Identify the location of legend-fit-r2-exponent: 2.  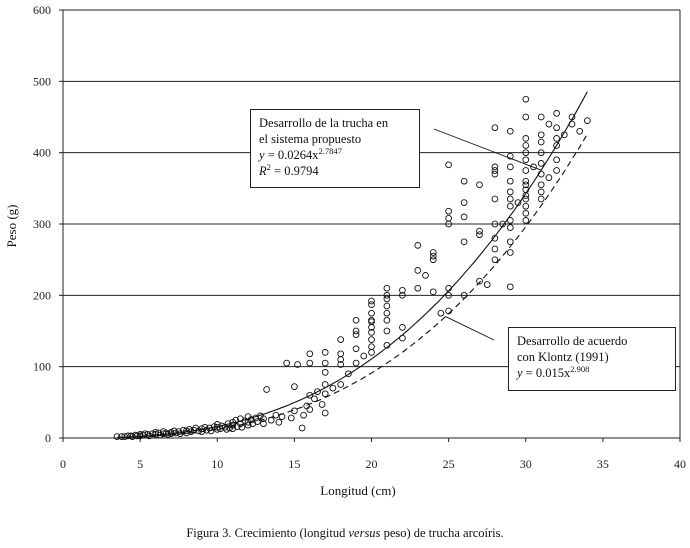
(268, 167).